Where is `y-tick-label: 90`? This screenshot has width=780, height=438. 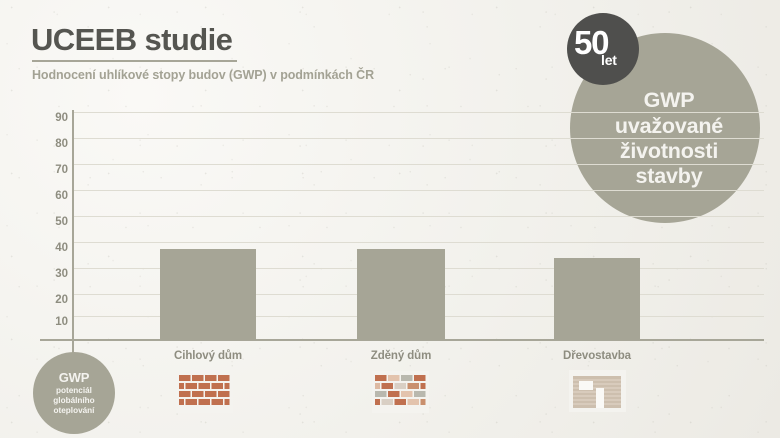
y-tick-label: 90 is located at coordinates (61, 118).